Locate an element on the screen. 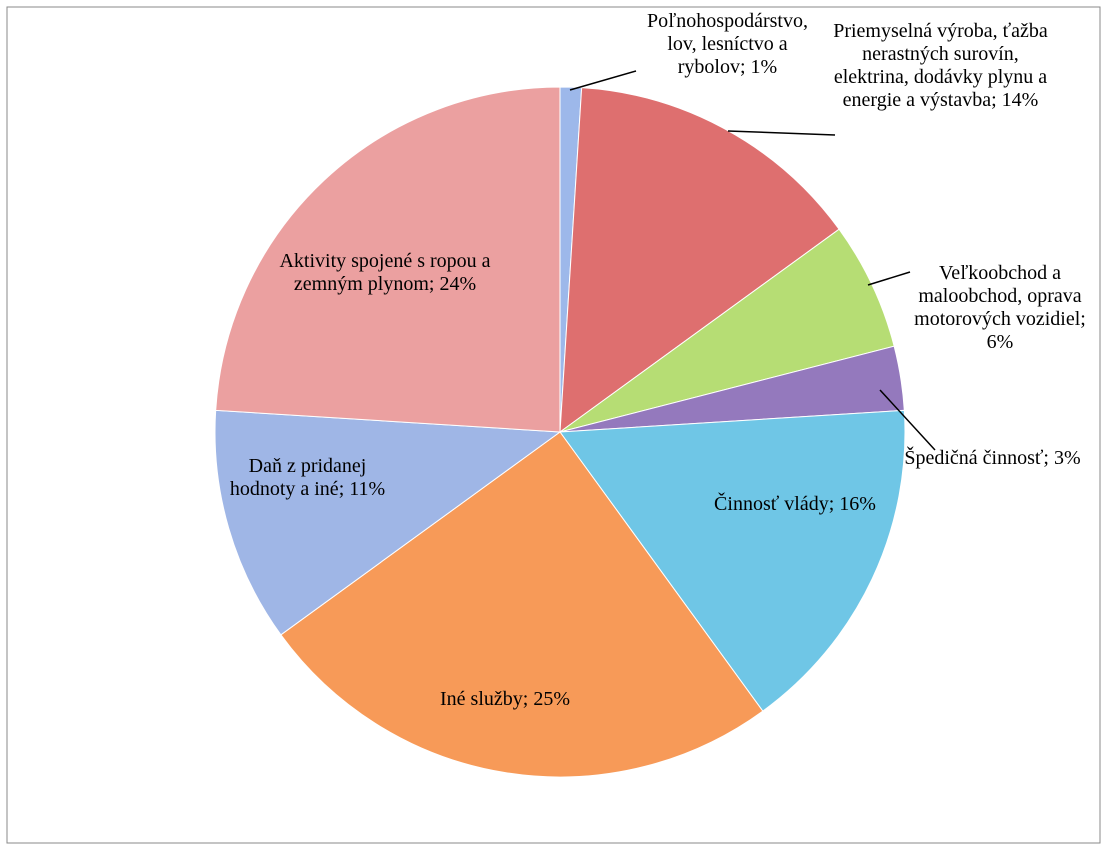 The width and height of the screenshot is (1107, 850). value-label: 3% is located at coordinates (1067, 458).